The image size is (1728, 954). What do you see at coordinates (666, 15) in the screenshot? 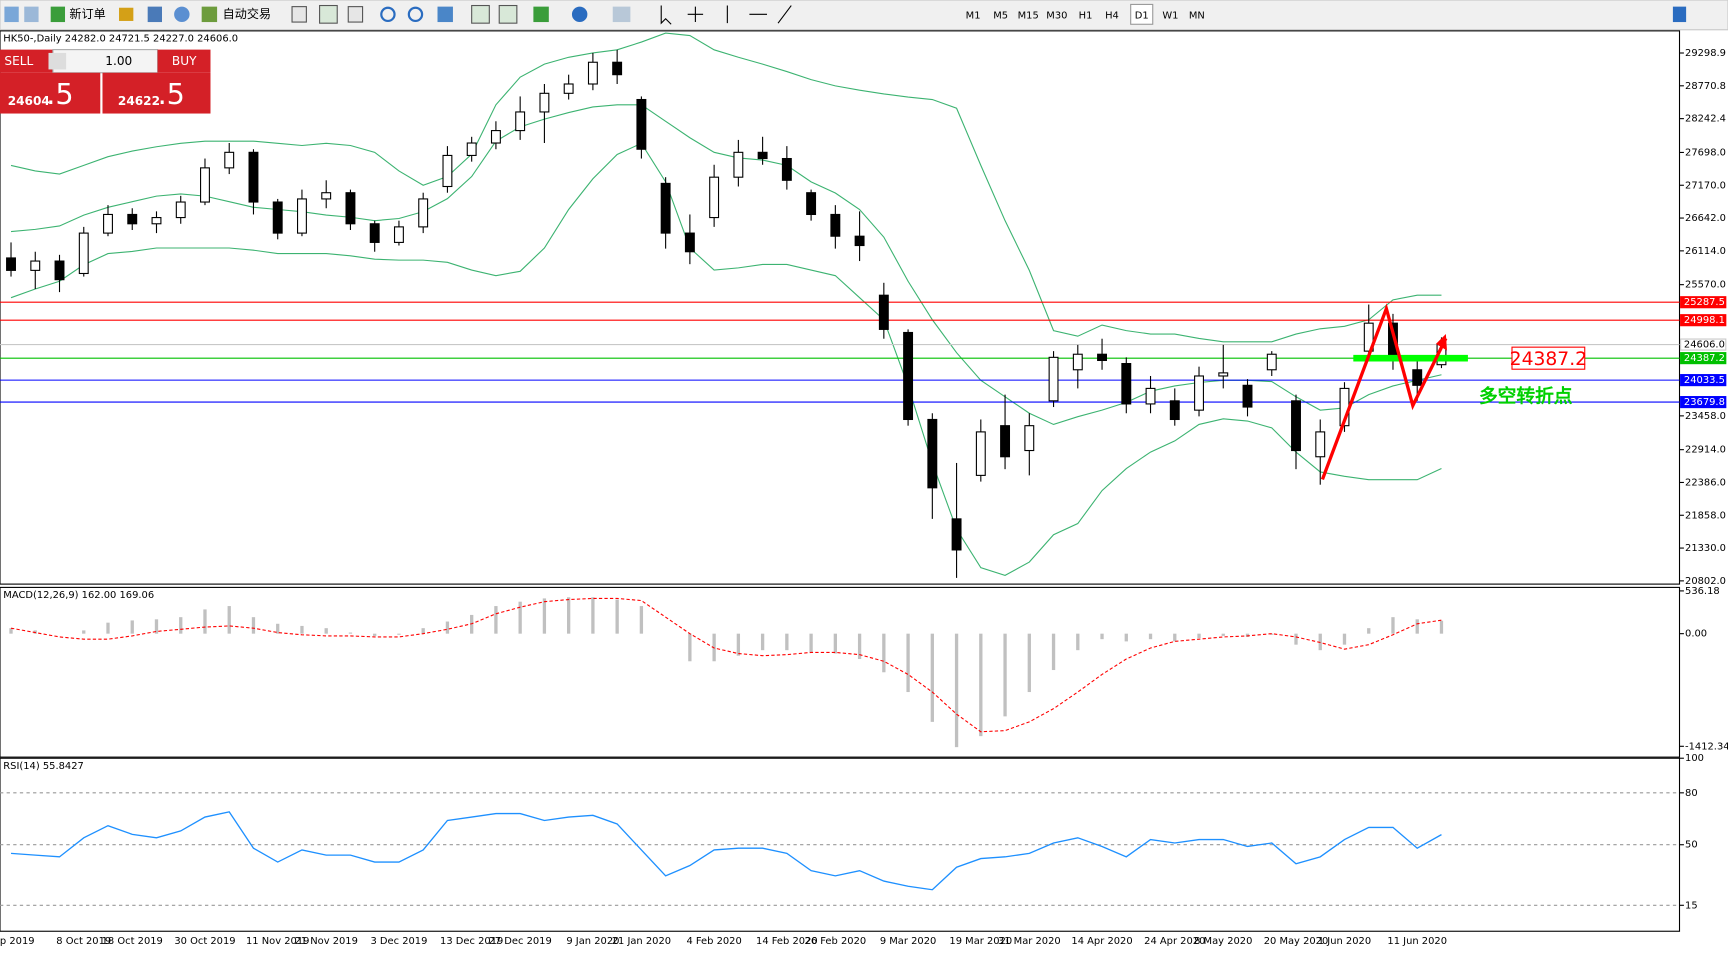
I see `cursor-icon` at bounding box center [666, 15].